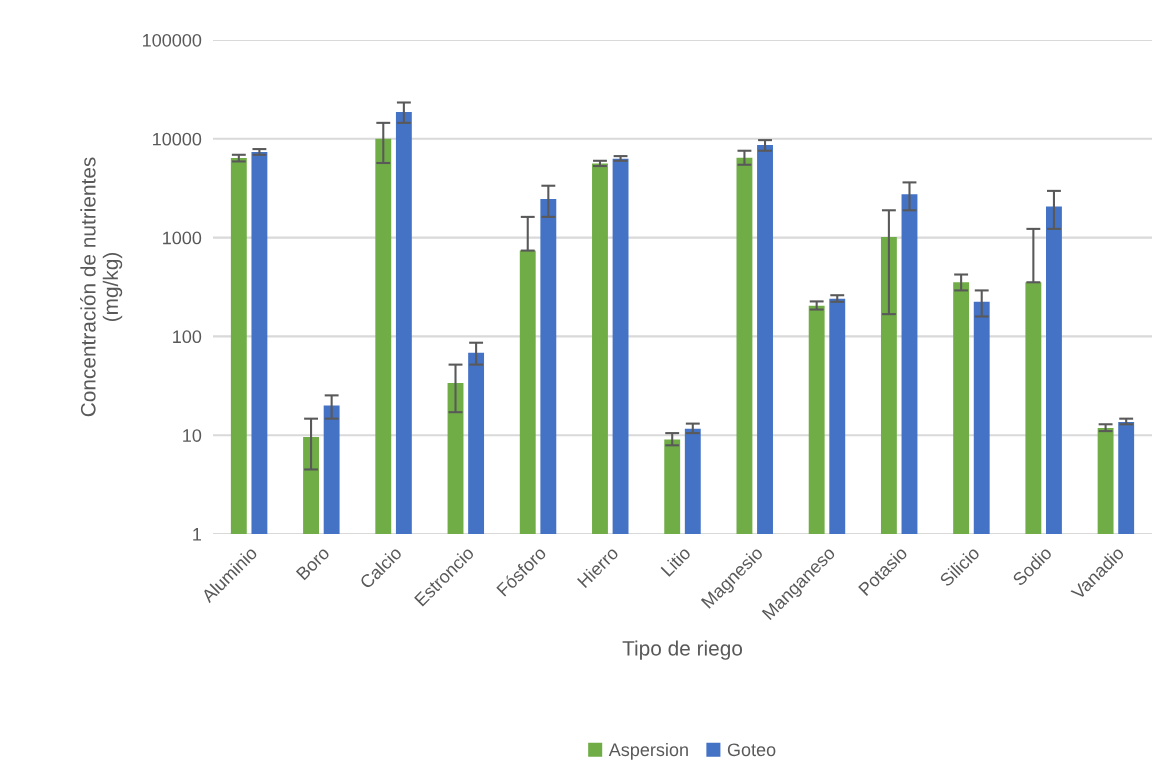  I want to click on y-tick-label: 100000, so click(172, 40).